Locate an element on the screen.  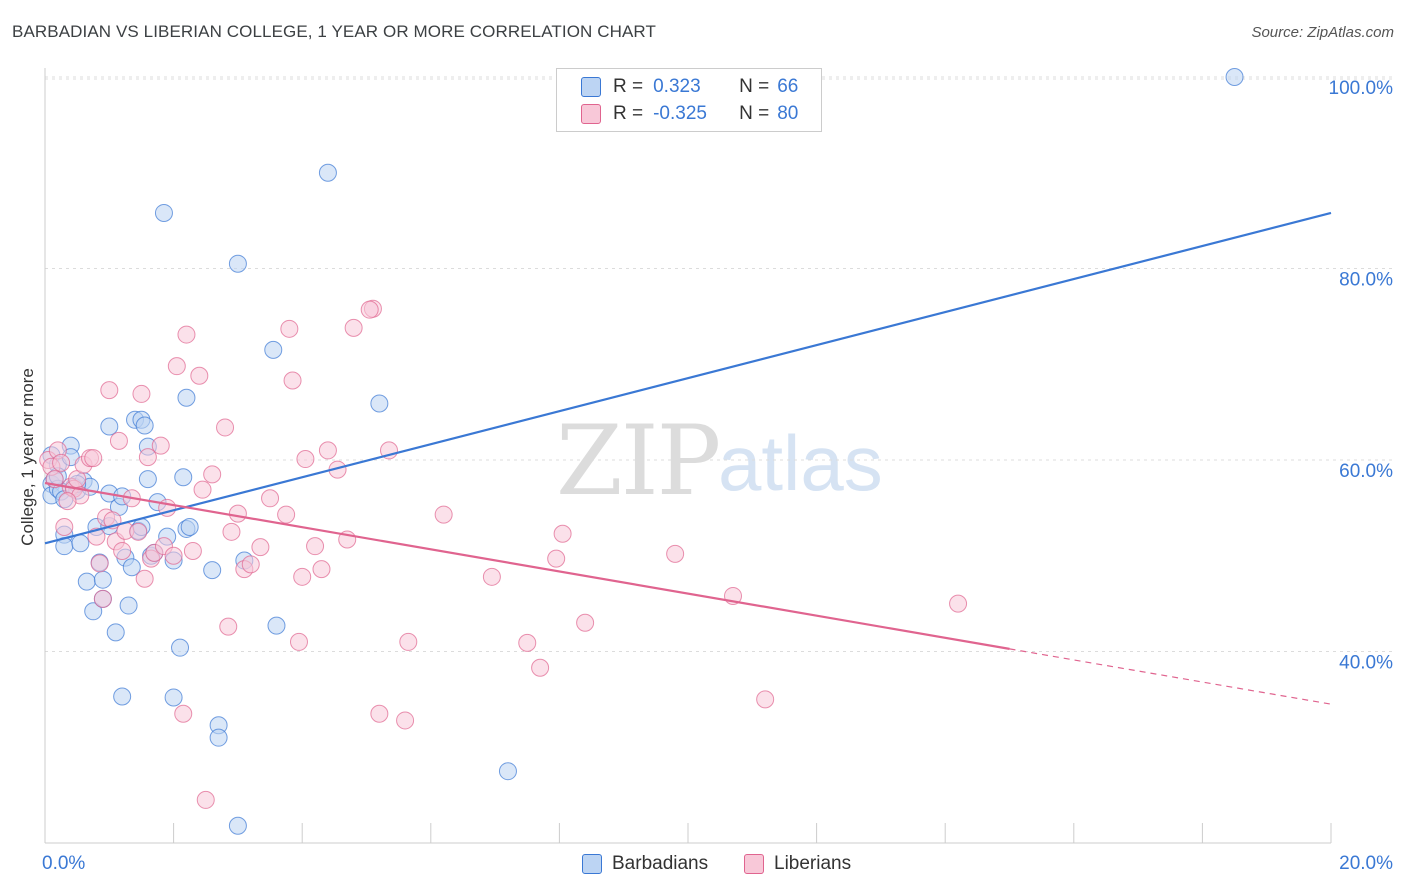
source-credit: Source: ZipAtlas.com is located at coordinates (1322, 32).